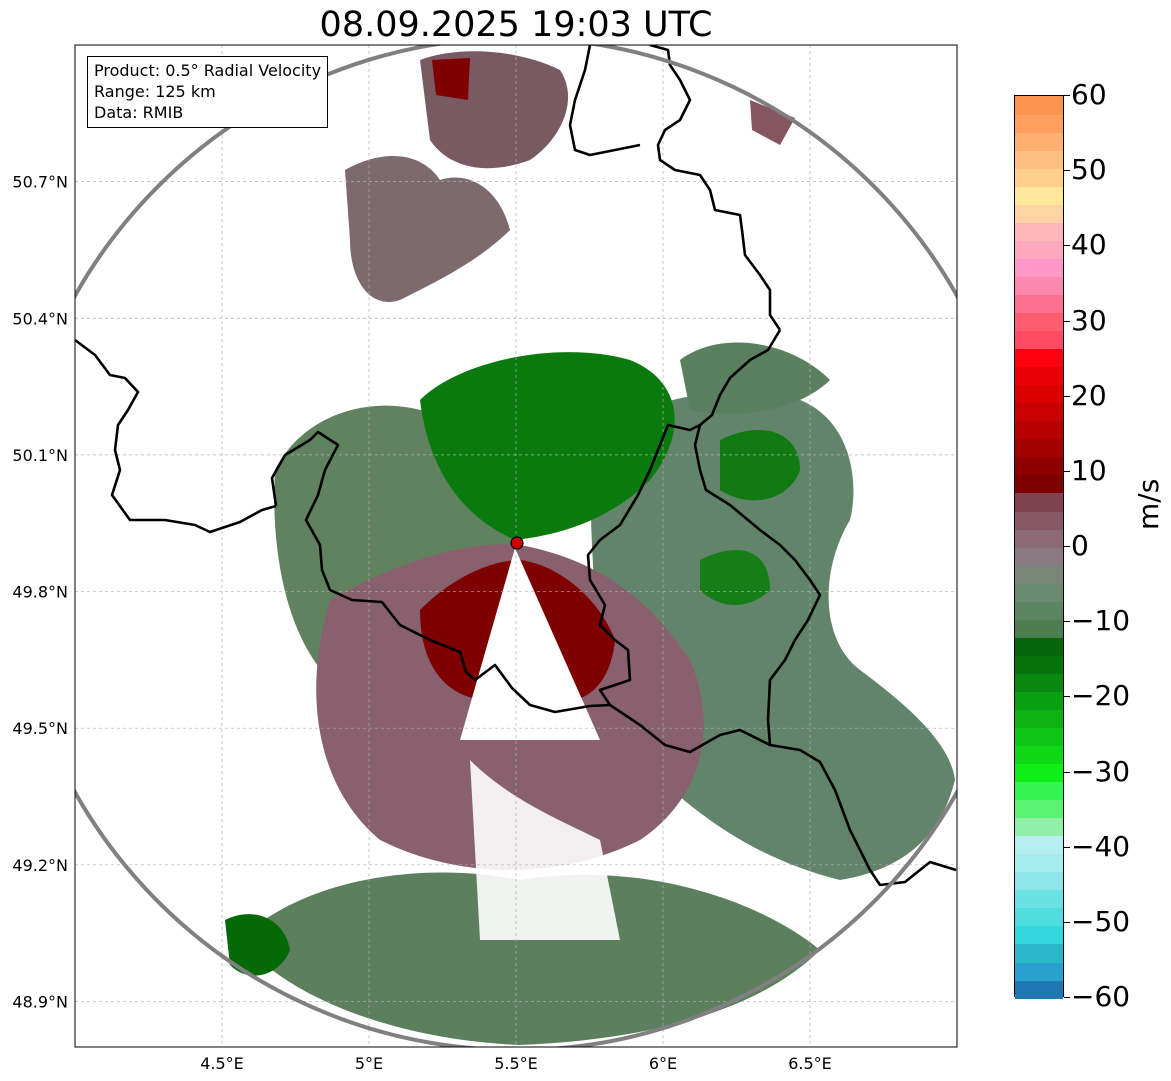 The width and height of the screenshot is (1171, 1081). Describe the element at coordinates (1101, 621) in the screenshot. I see `colorbar-tick-label: −10` at that location.